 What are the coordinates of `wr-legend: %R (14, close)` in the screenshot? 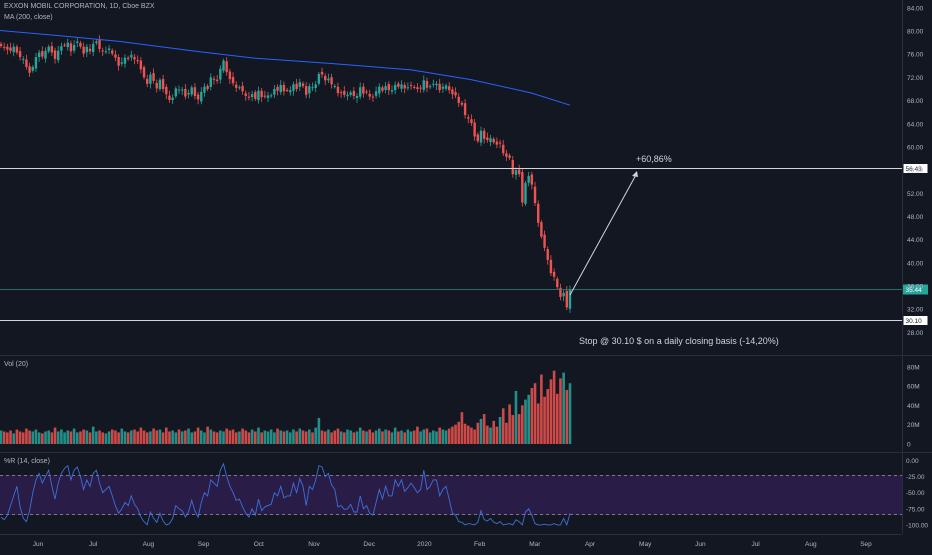 It's located at (27, 461).